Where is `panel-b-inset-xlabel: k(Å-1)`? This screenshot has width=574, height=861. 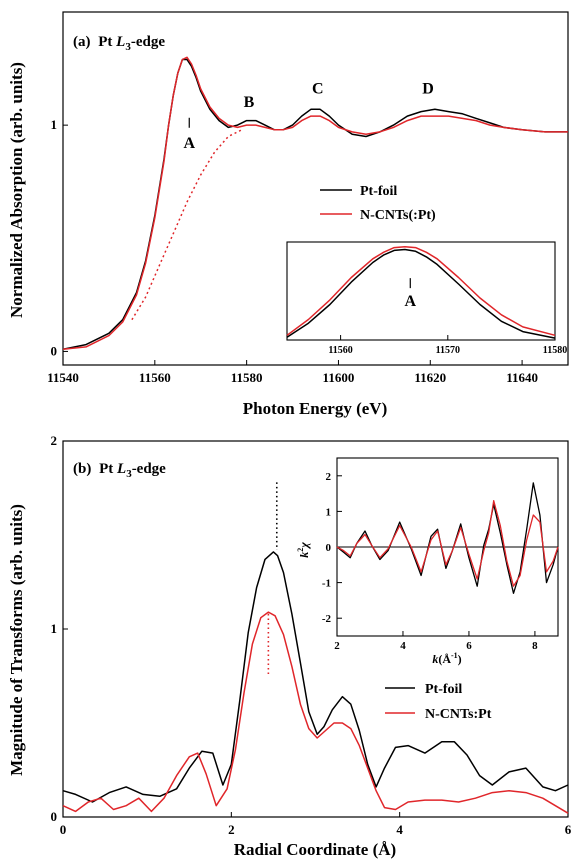 panel-b-inset-xlabel: k(Å-1) is located at coordinates (446, 658).